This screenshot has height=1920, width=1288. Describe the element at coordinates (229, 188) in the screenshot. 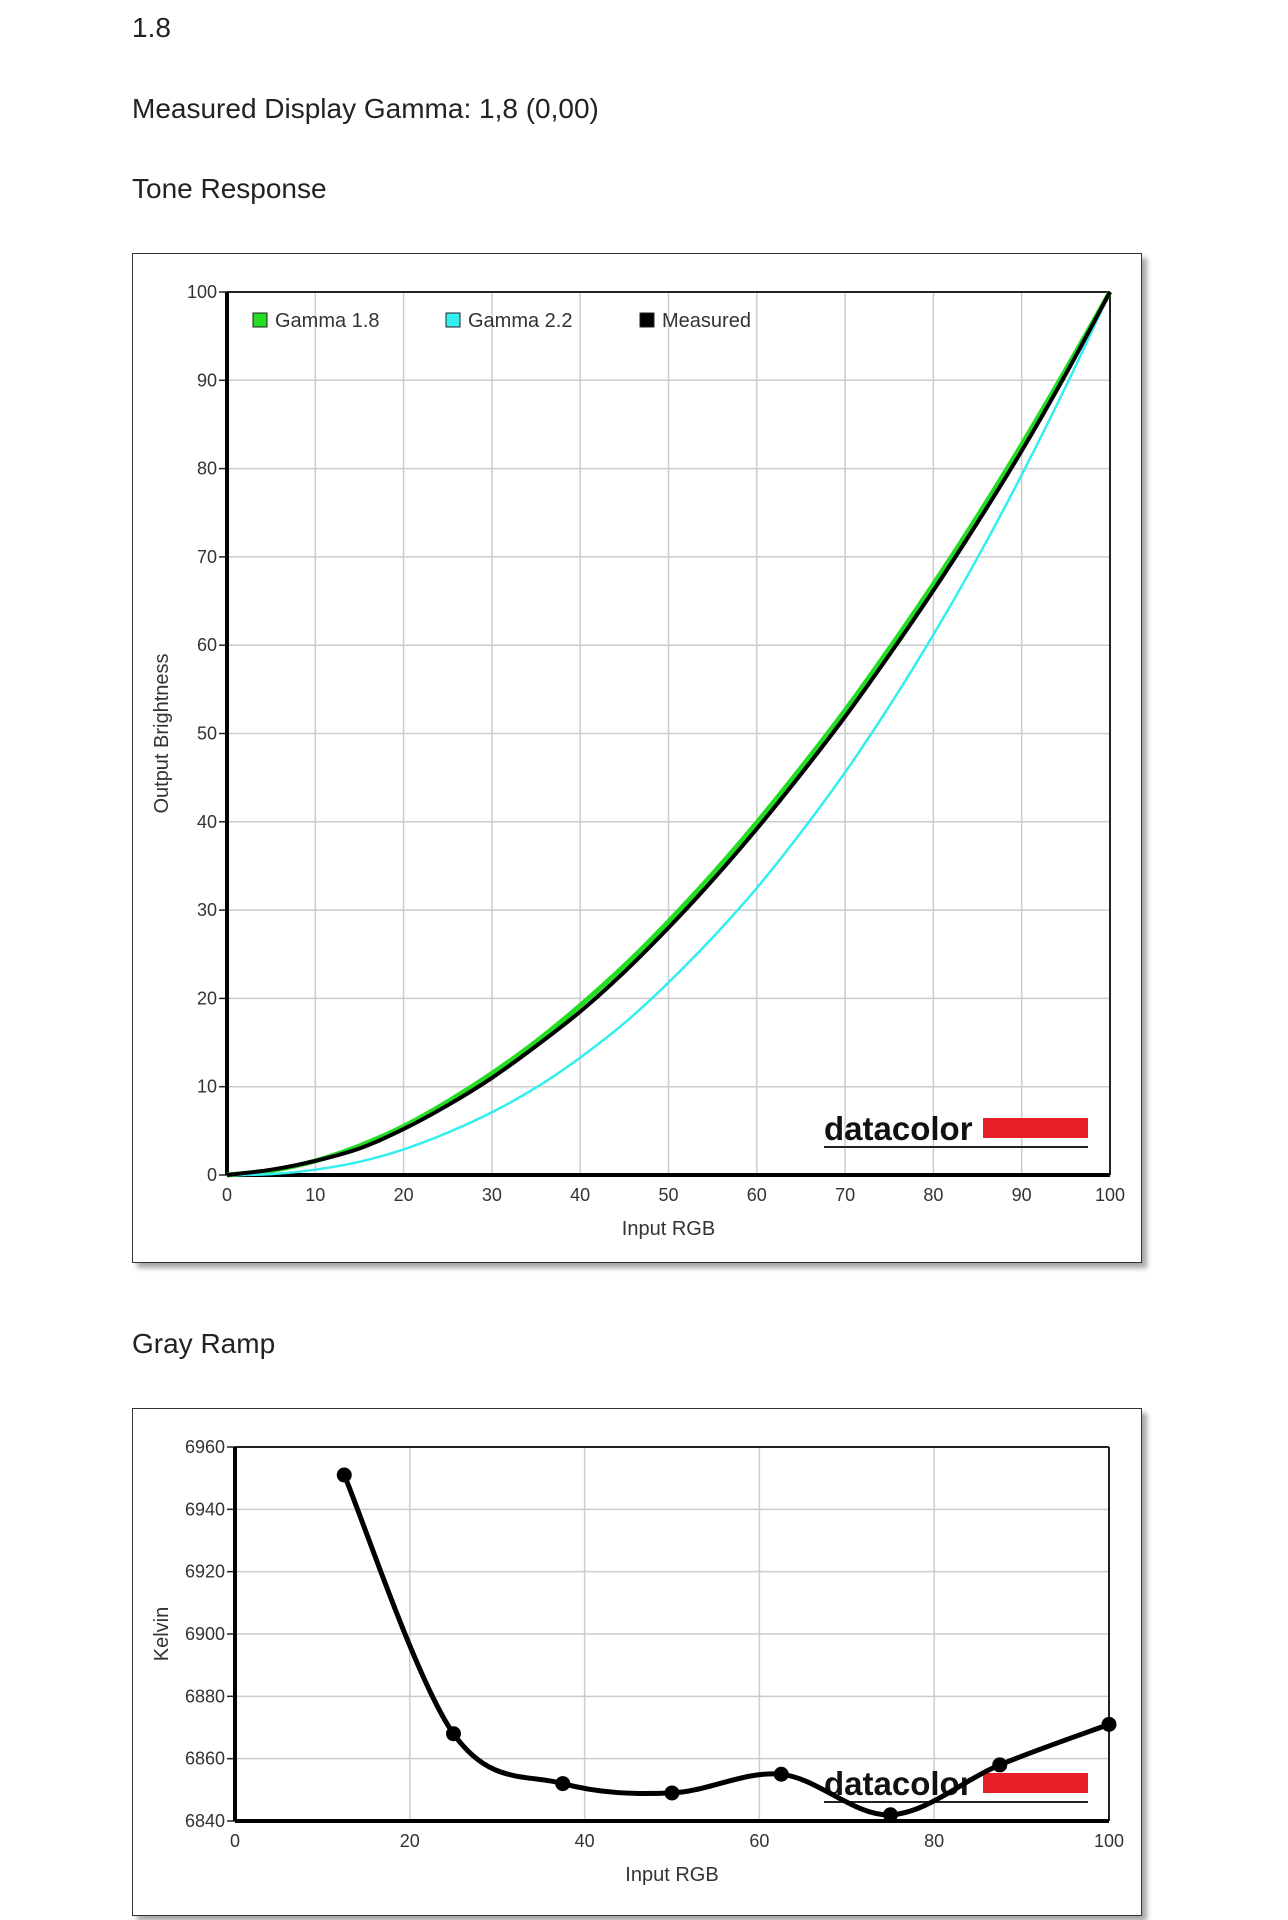

I see `tone-response-heading: Tone Response` at that location.